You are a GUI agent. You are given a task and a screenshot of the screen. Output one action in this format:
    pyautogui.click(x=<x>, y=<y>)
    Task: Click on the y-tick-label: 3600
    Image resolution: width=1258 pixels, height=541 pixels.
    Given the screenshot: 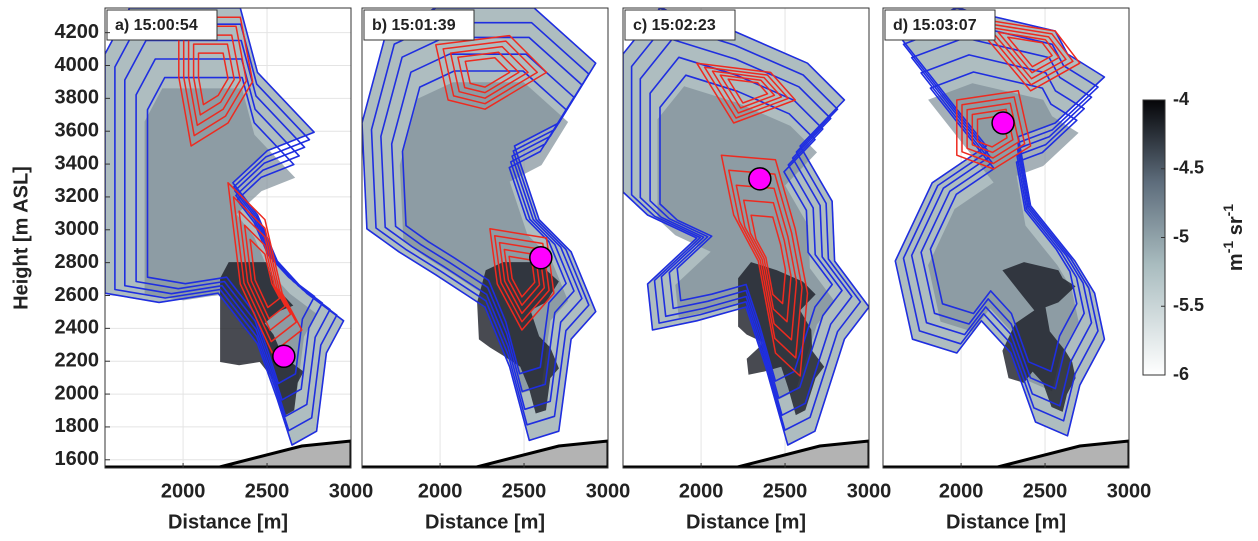 What is the action you would take?
    pyautogui.click(x=77, y=130)
    